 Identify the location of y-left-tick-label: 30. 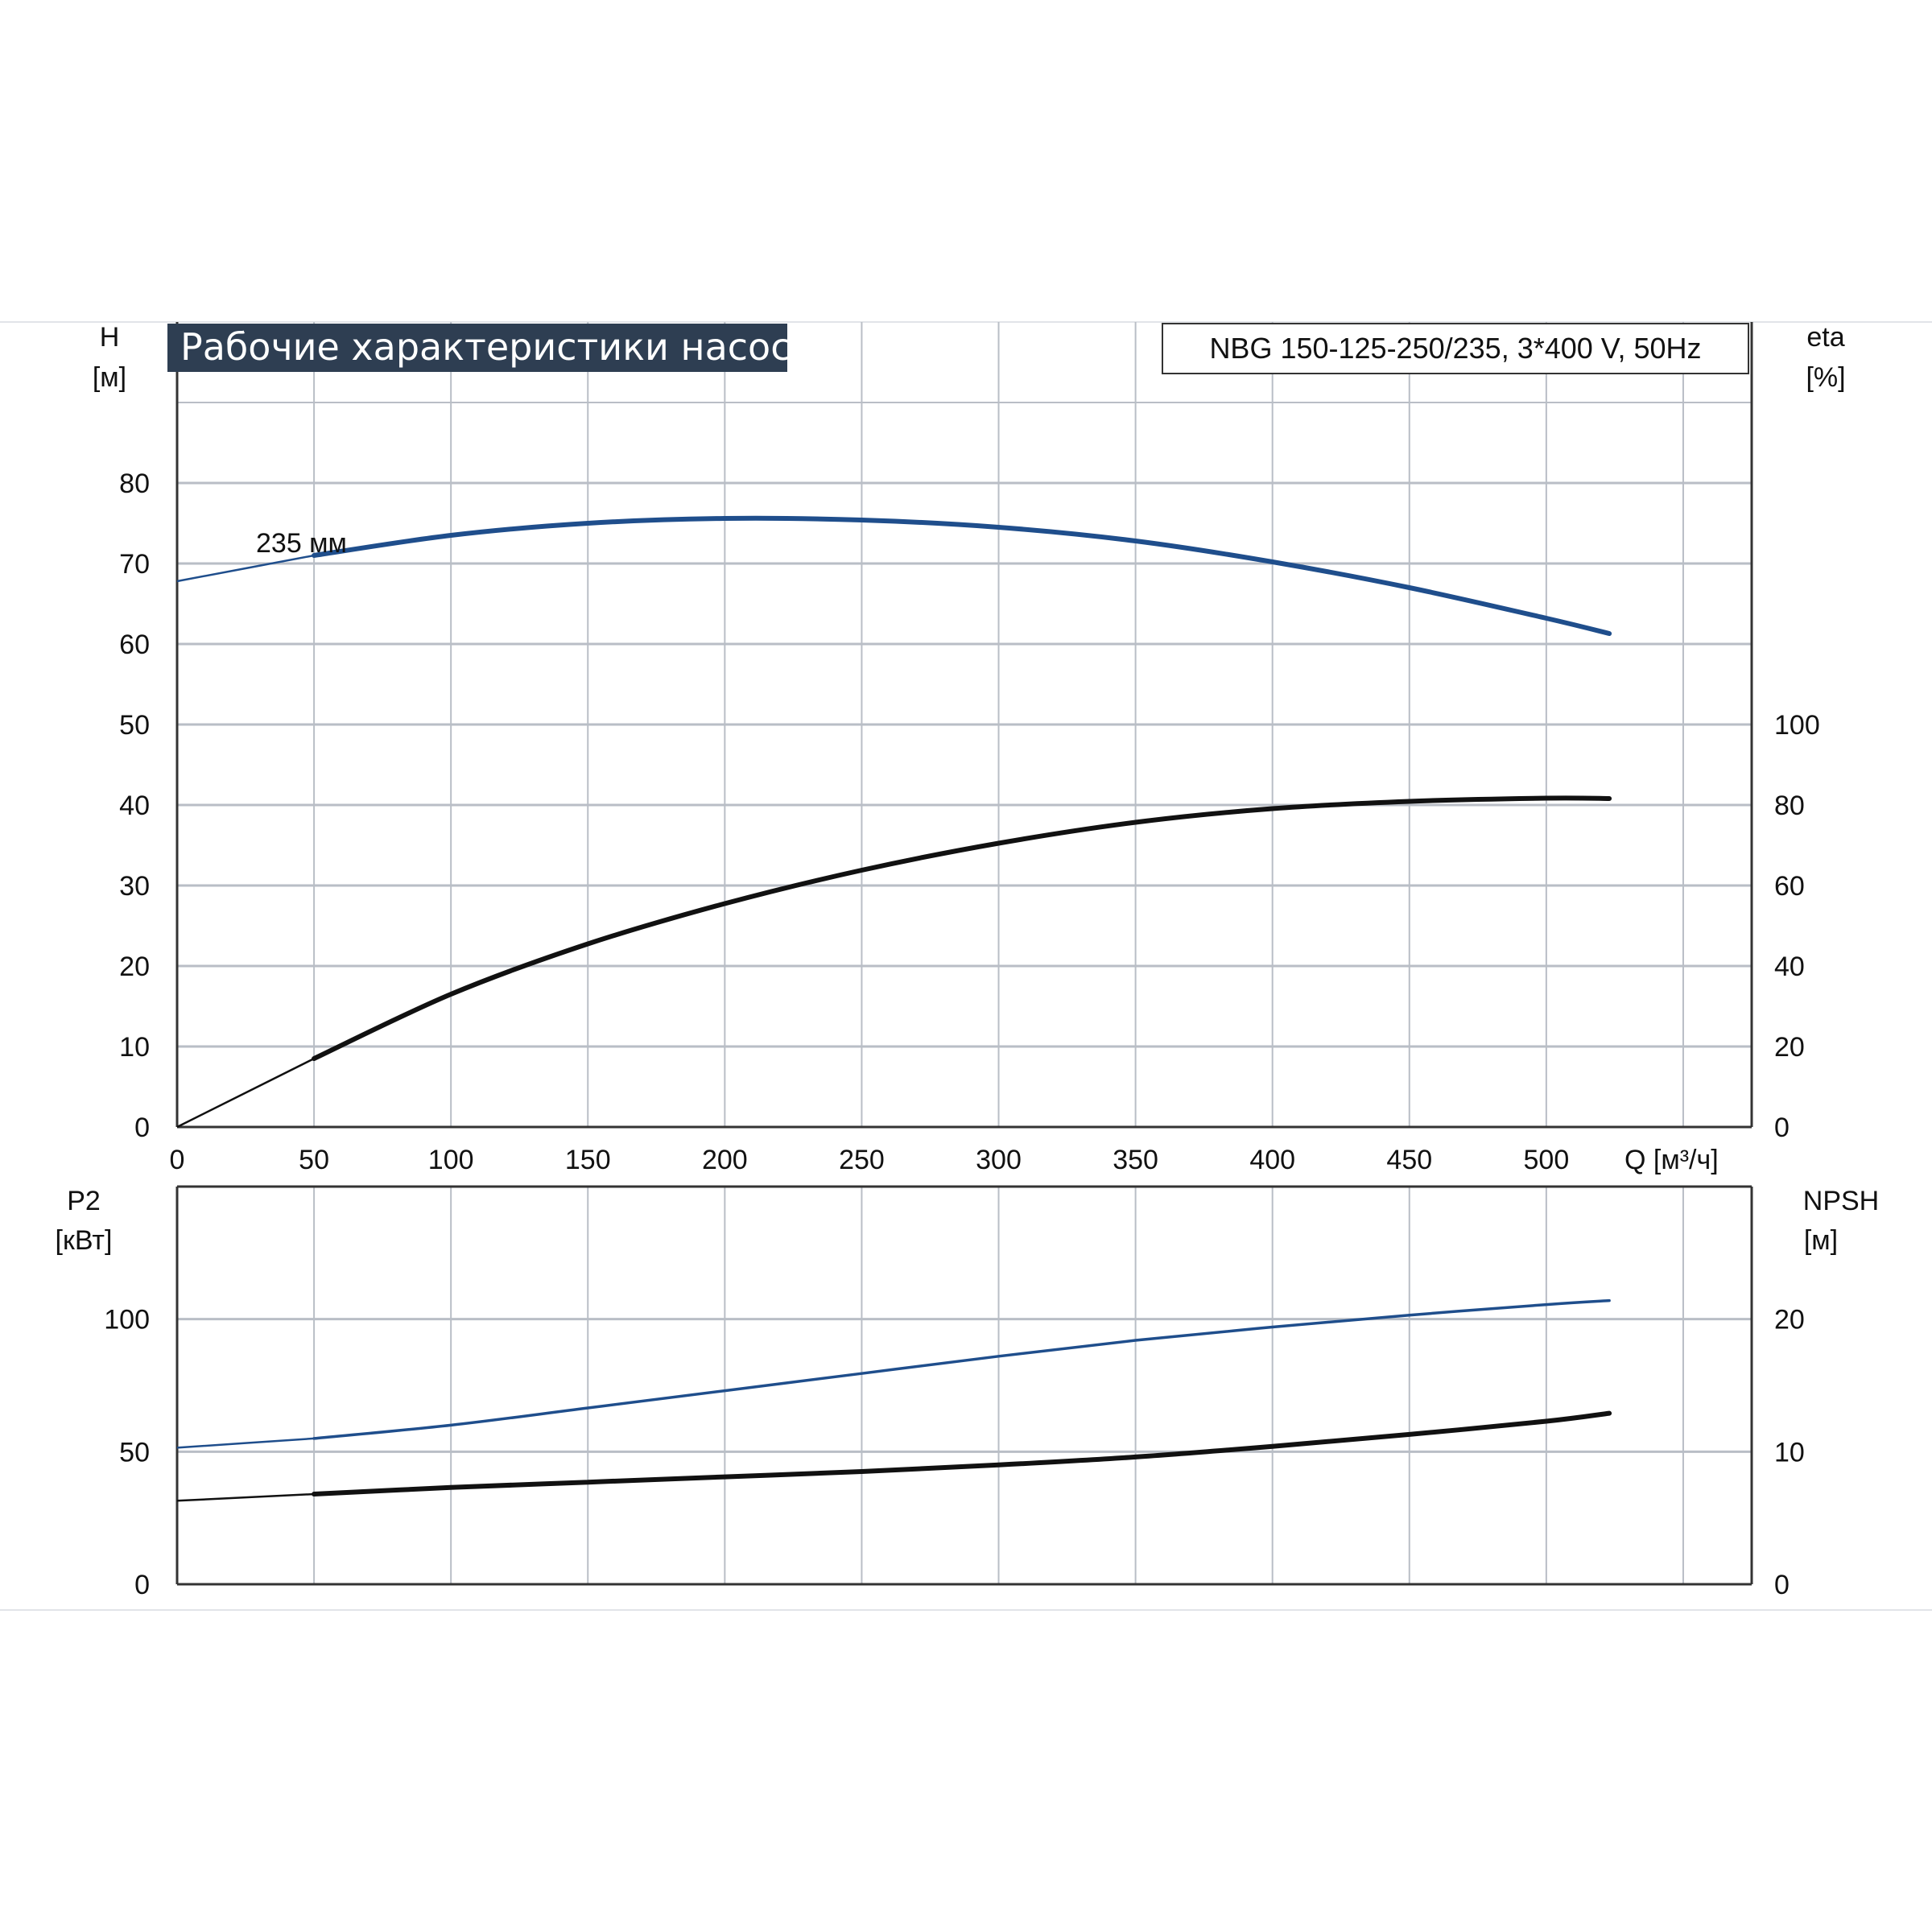
(134, 886).